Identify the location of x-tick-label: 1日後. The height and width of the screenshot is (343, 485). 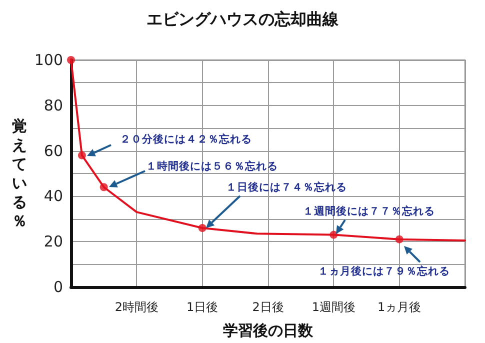
(202, 307).